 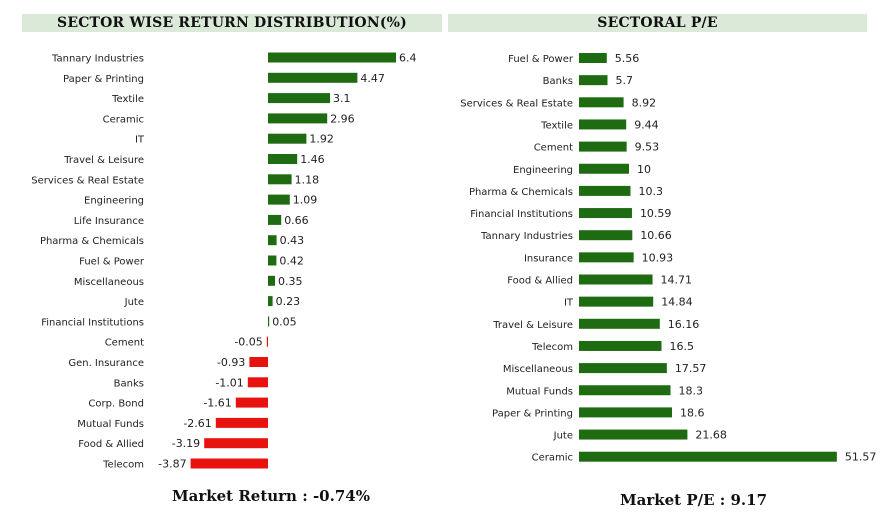 I want to click on pe-value-label-insurance: 10.93, so click(x=658, y=257).